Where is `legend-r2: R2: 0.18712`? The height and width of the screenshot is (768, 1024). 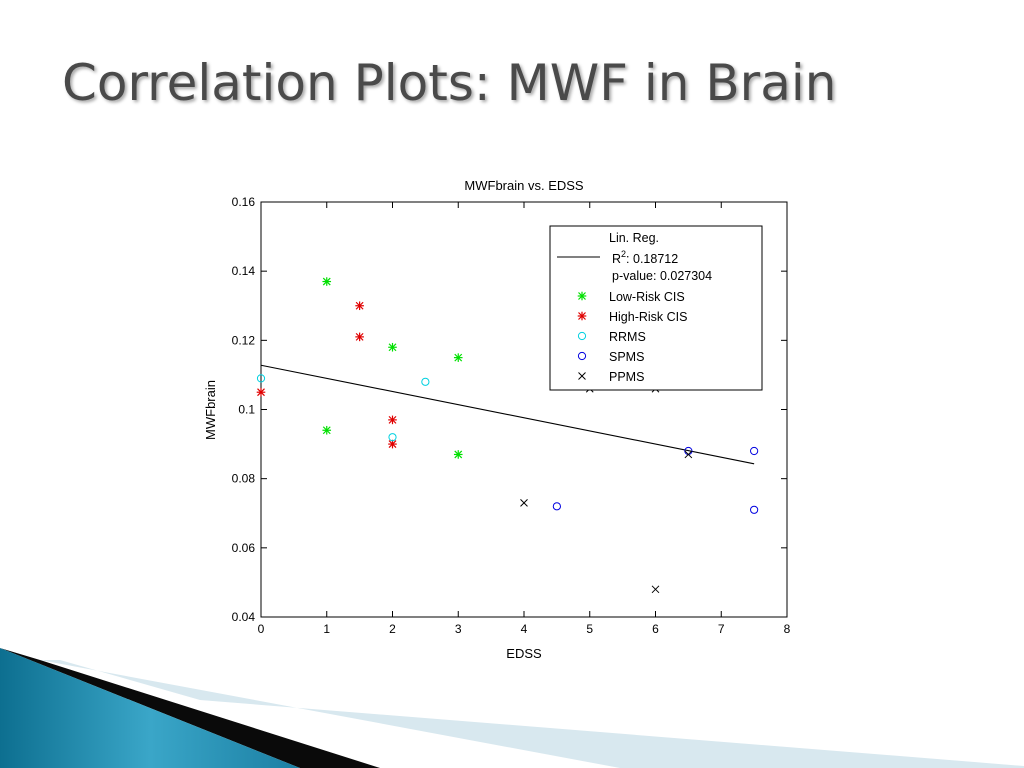
legend-r2: R2: 0.18712 is located at coordinates (645, 257).